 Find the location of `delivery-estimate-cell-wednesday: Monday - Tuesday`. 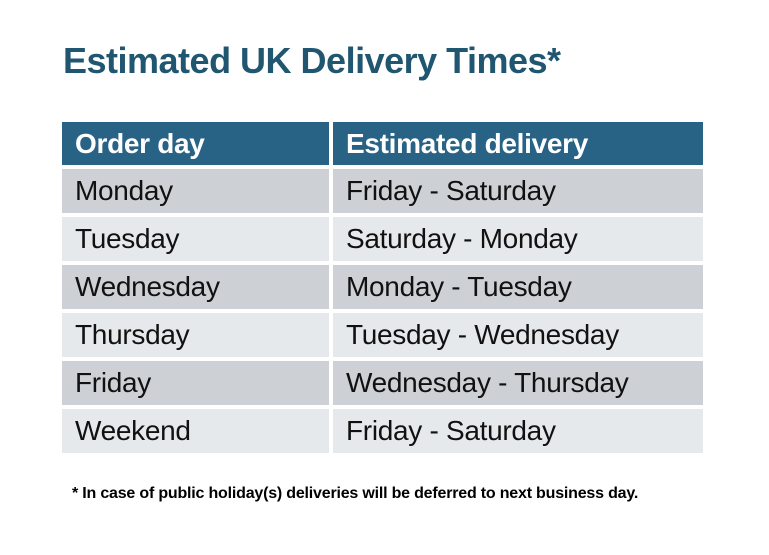

delivery-estimate-cell-wednesday: Monday - Tuesday is located at coordinates (518, 287).